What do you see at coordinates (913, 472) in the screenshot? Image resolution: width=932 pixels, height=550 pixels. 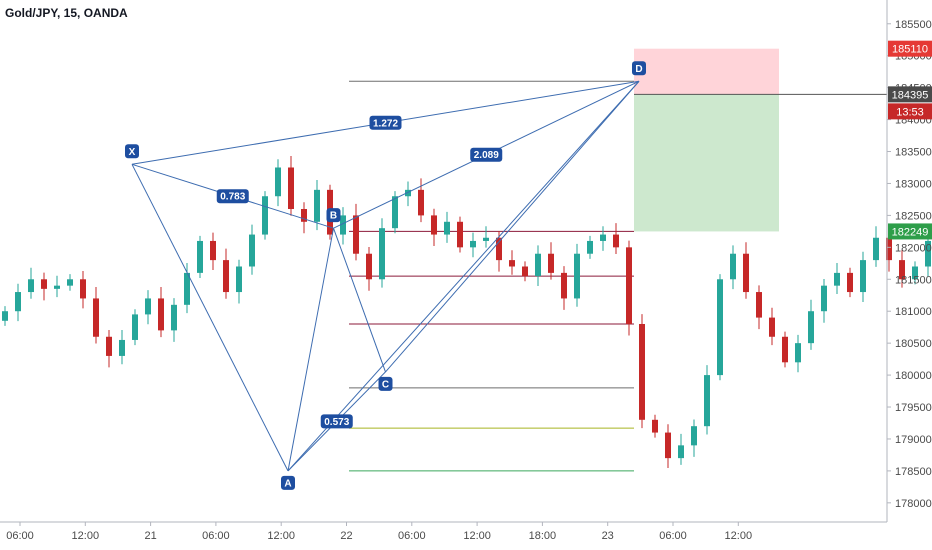 I see `y-tick-label: 178500` at bounding box center [913, 472].